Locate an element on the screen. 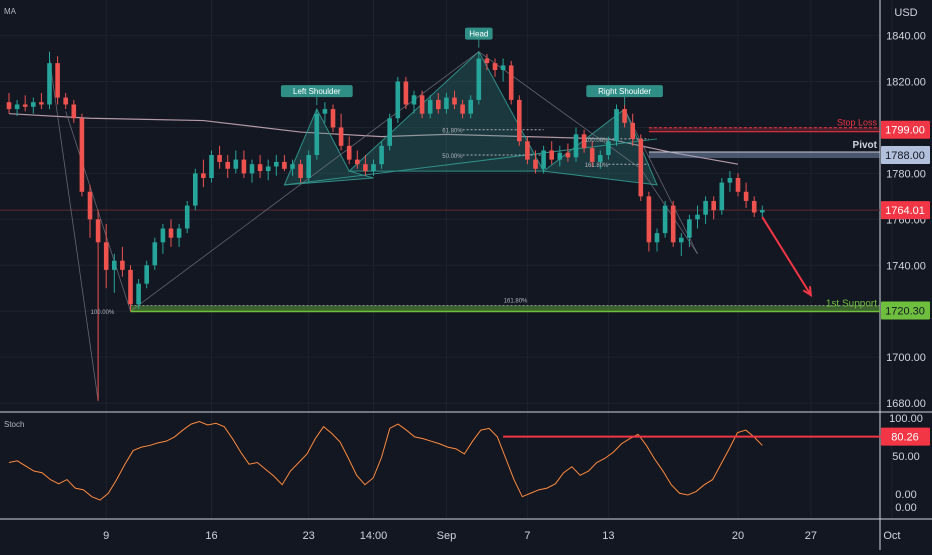 This screenshot has height=555, width=932. time-tick-label: 16 is located at coordinates (211, 536).